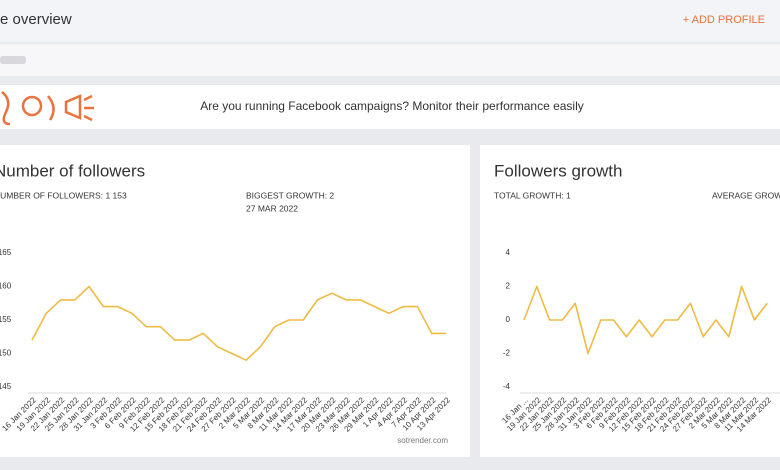  What do you see at coordinates (508, 252) in the screenshot?
I see `y-tick-label: 4` at bounding box center [508, 252].